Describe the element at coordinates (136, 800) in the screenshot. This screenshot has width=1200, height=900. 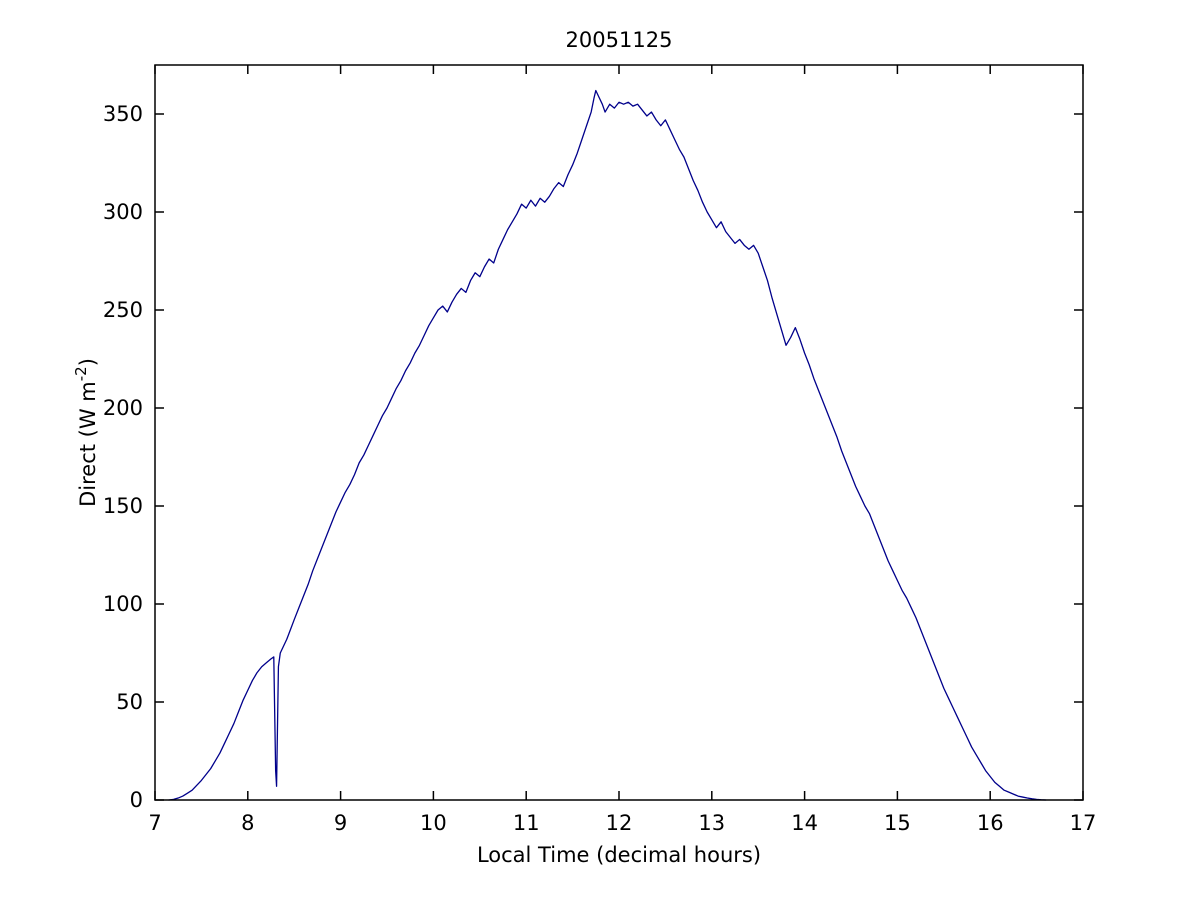
I see `y-tick-label: 0` at that location.